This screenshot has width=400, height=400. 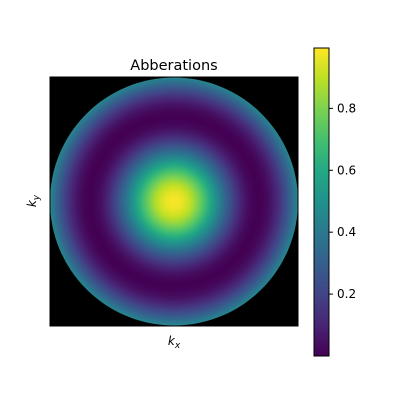 What do you see at coordinates (346, 294) in the screenshot?
I see `colorbar-tick-label: 0.2` at bounding box center [346, 294].